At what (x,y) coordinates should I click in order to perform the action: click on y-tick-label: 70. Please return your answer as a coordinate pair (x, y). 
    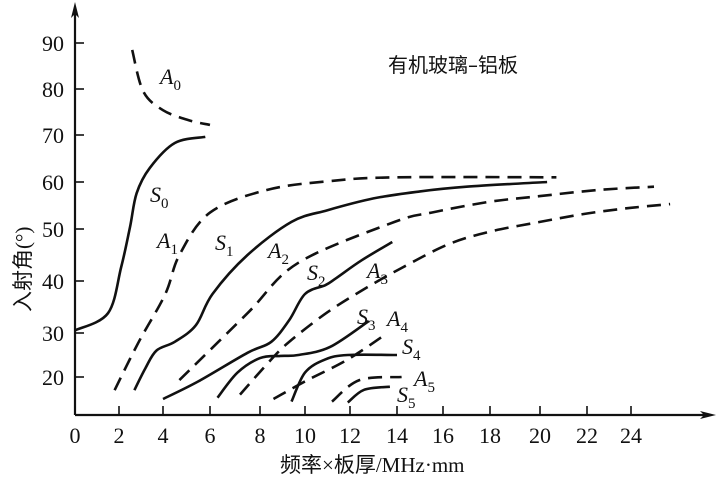
    Looking at the image, I should click on (53, 135).